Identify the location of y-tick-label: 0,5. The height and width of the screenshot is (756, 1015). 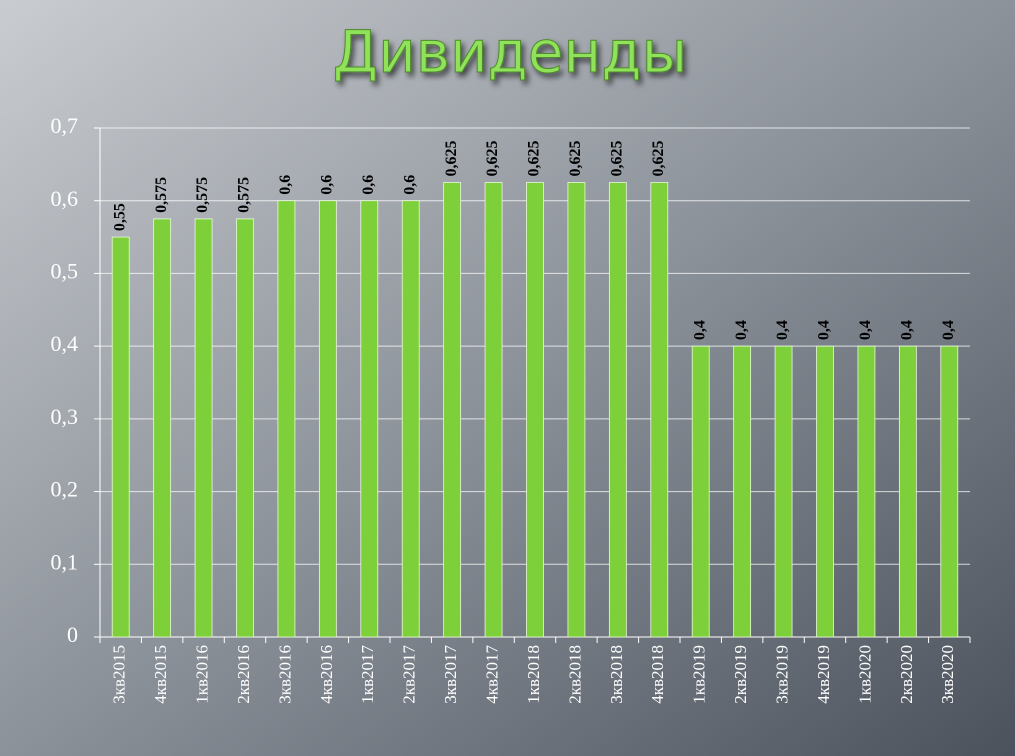
(65, 270).